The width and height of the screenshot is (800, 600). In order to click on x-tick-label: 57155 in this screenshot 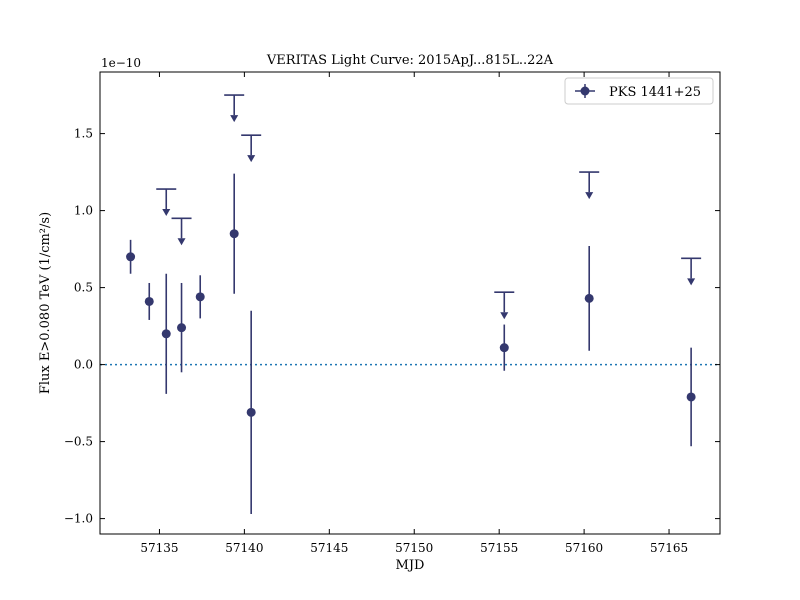, I will do `click(499, 548)`.